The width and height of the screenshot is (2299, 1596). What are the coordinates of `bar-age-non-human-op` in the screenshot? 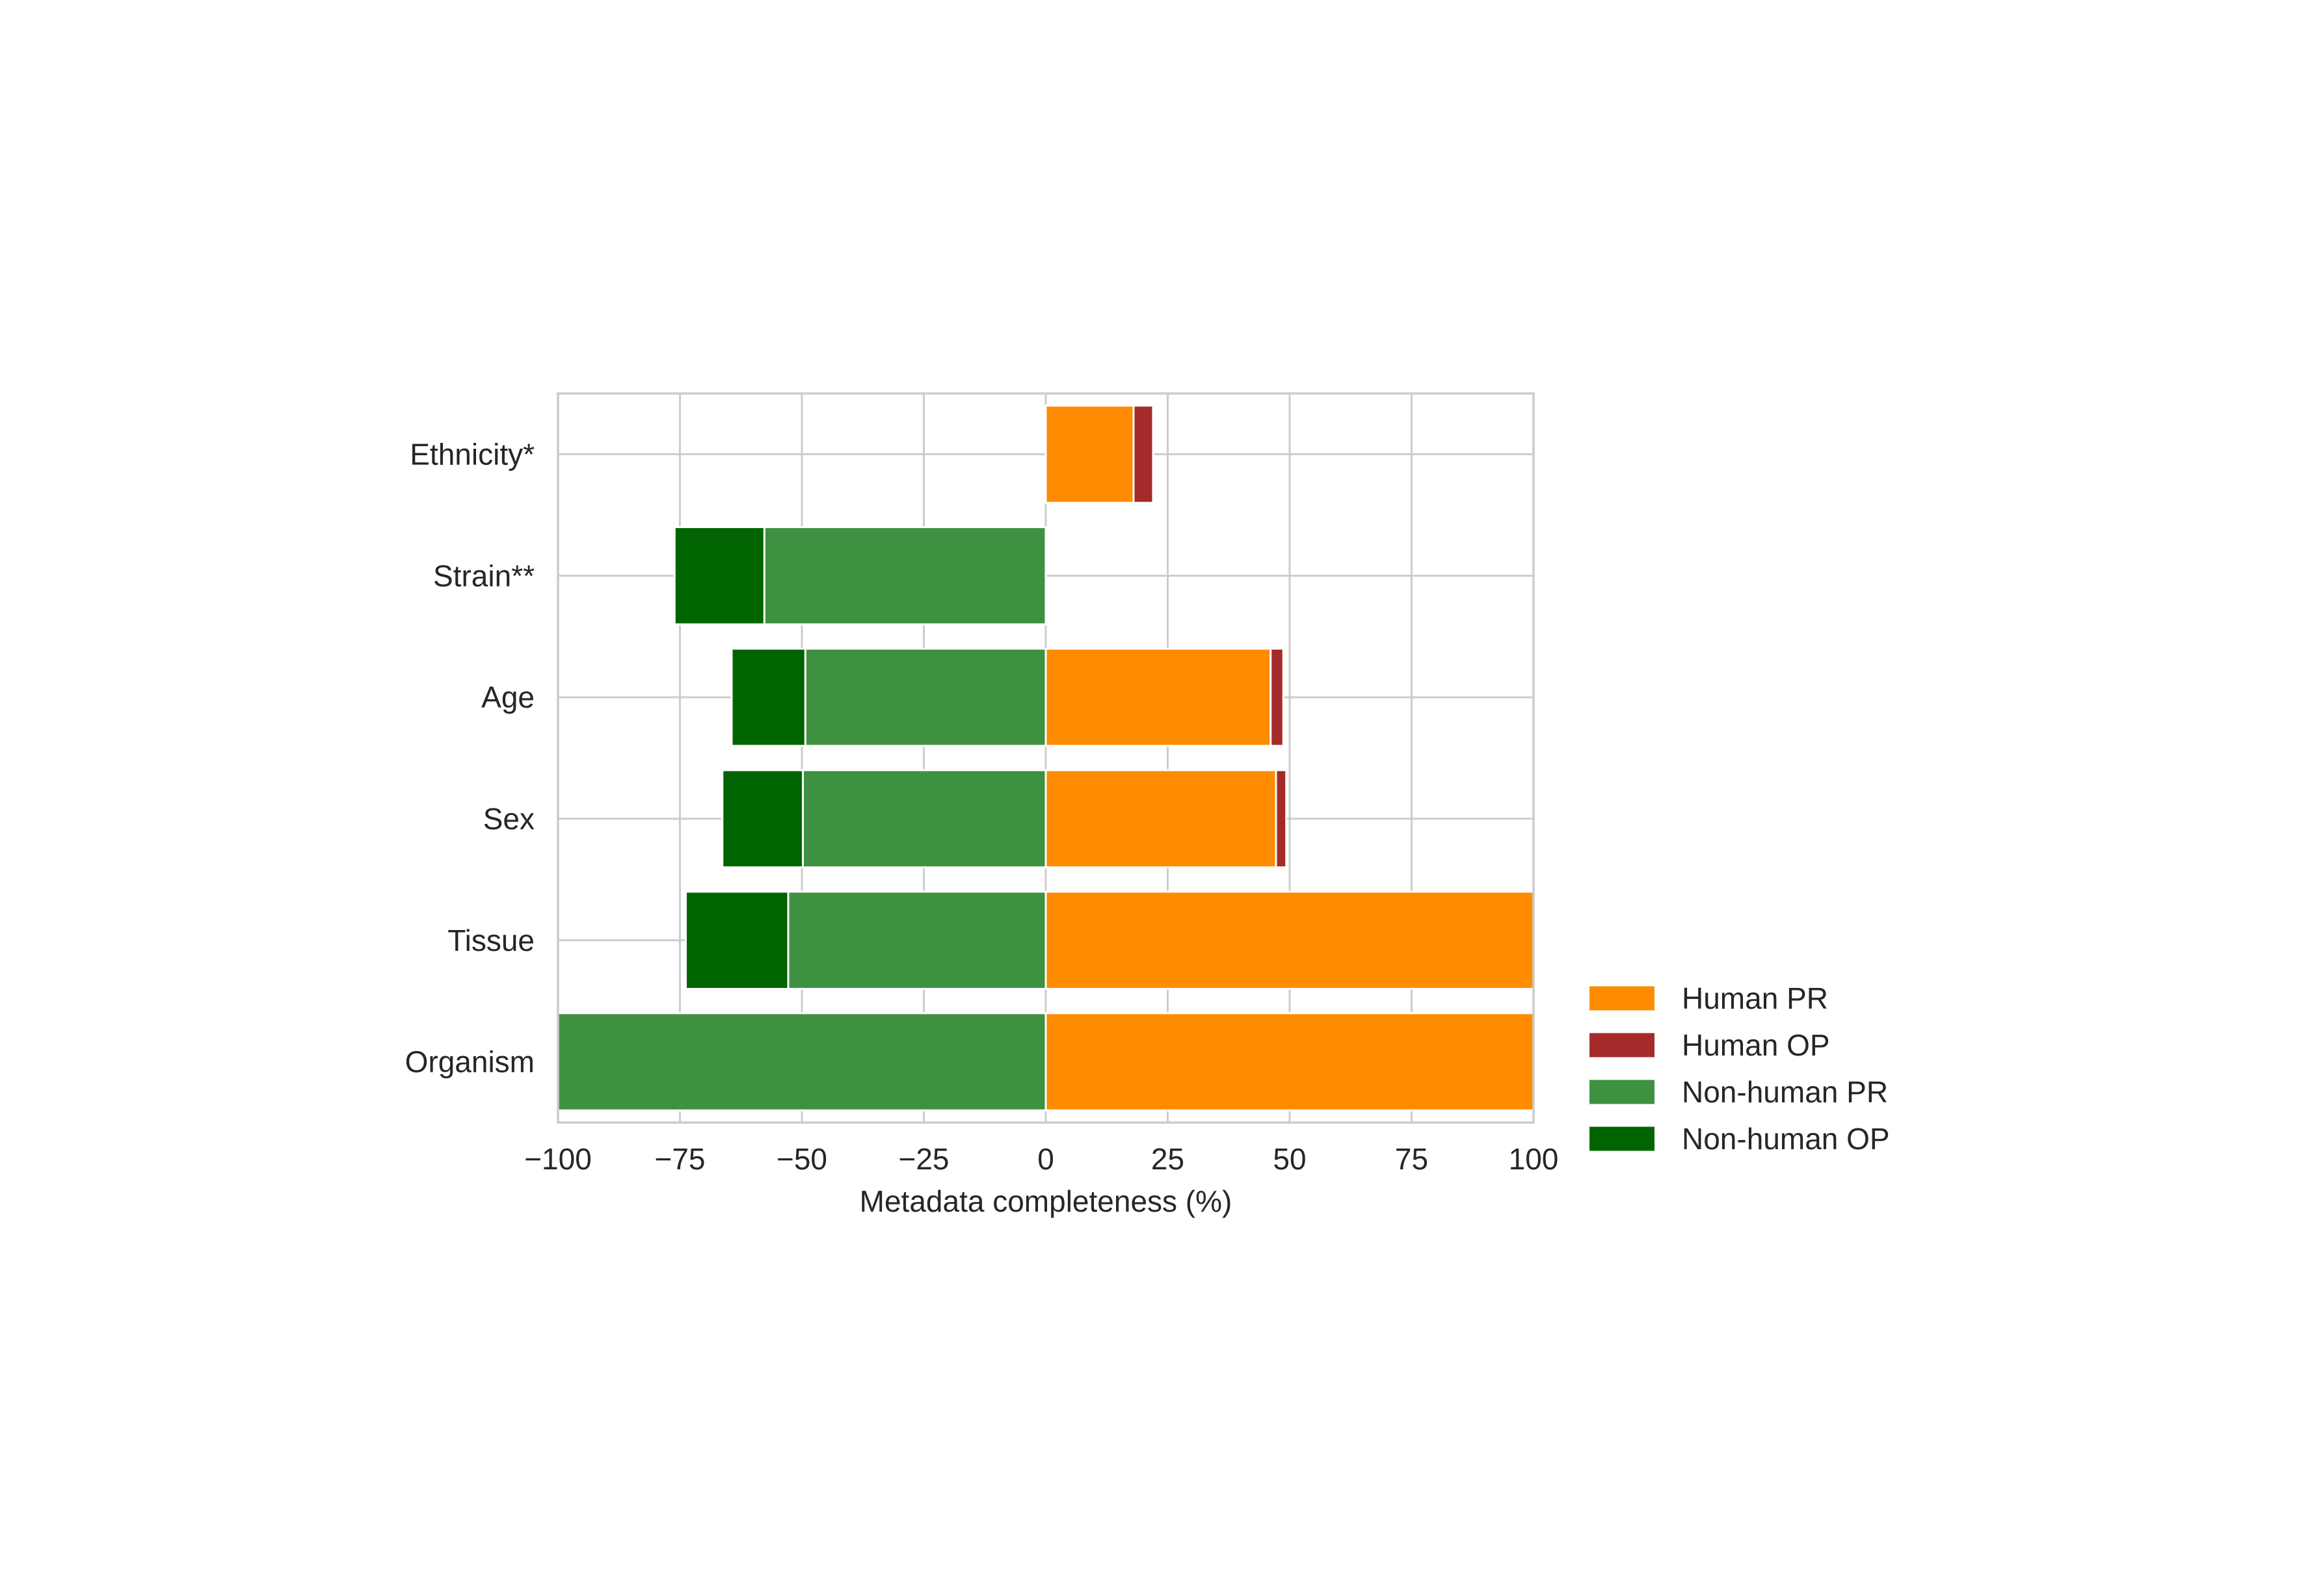 It's located at (768, 697).